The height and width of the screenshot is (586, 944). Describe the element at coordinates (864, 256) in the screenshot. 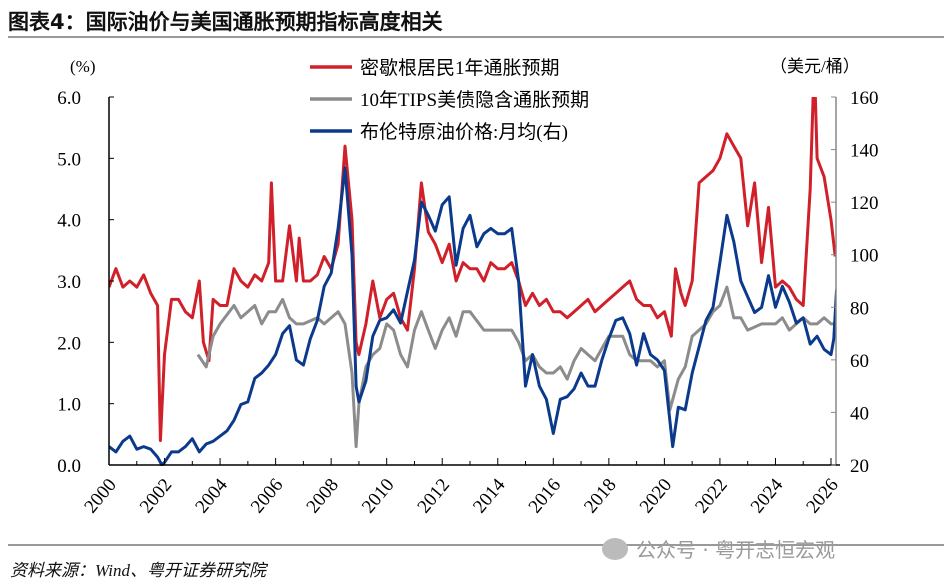

I see `y2-tick-label: 100` at that location.